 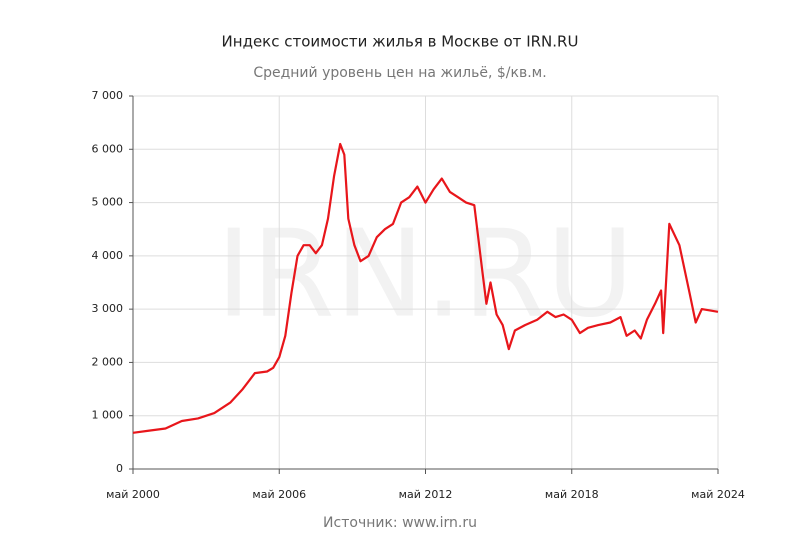 I want to click on y-tick-label: 6 000, so click(x=108, y=148).